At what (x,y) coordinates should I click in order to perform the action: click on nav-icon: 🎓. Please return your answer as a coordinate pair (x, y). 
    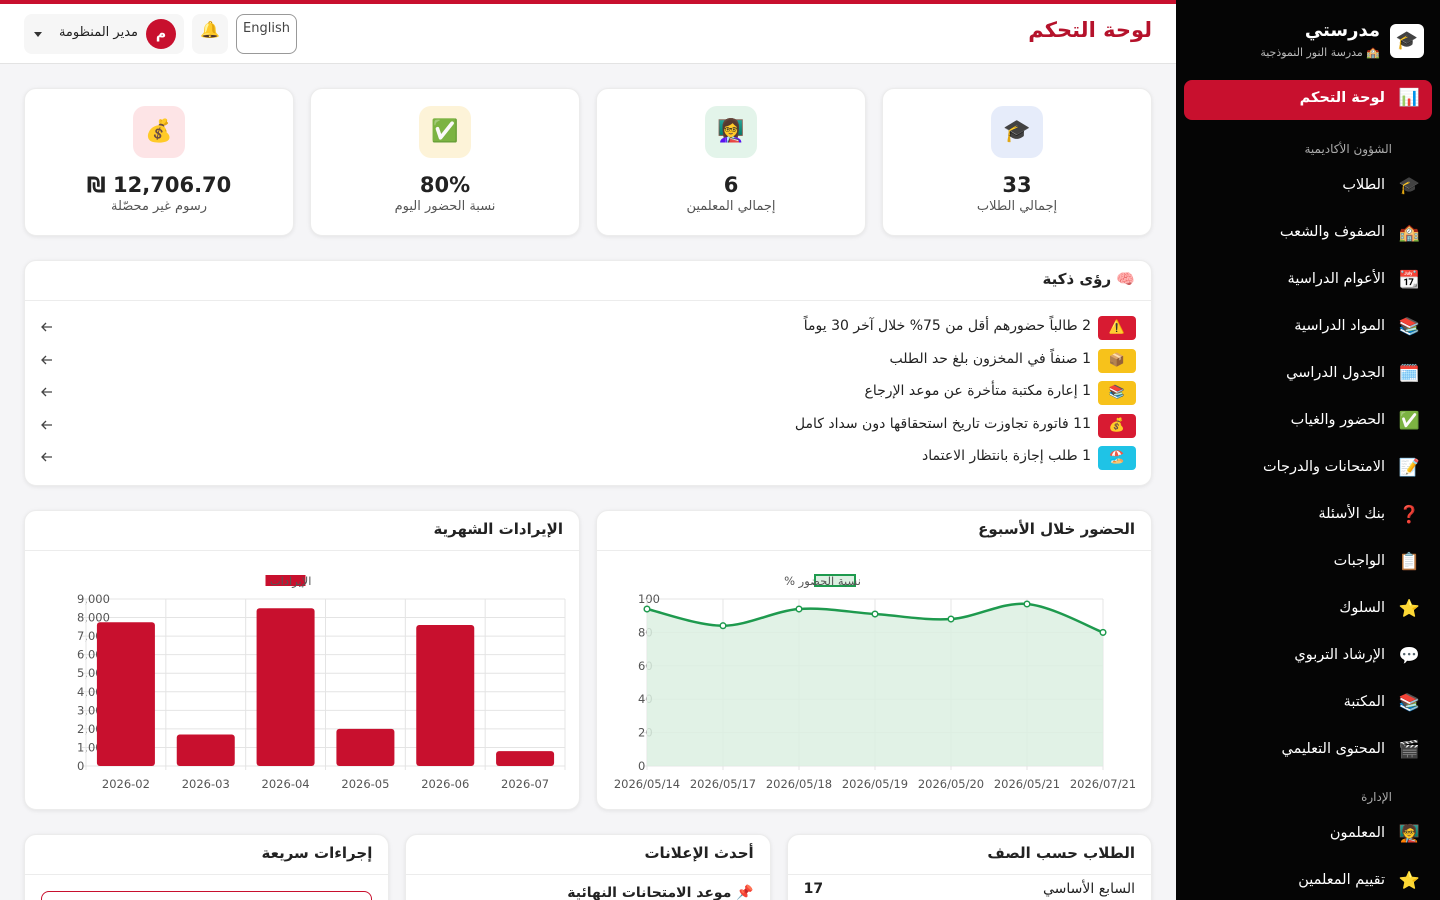
    Looking at the image, I should click on (1409, 186).